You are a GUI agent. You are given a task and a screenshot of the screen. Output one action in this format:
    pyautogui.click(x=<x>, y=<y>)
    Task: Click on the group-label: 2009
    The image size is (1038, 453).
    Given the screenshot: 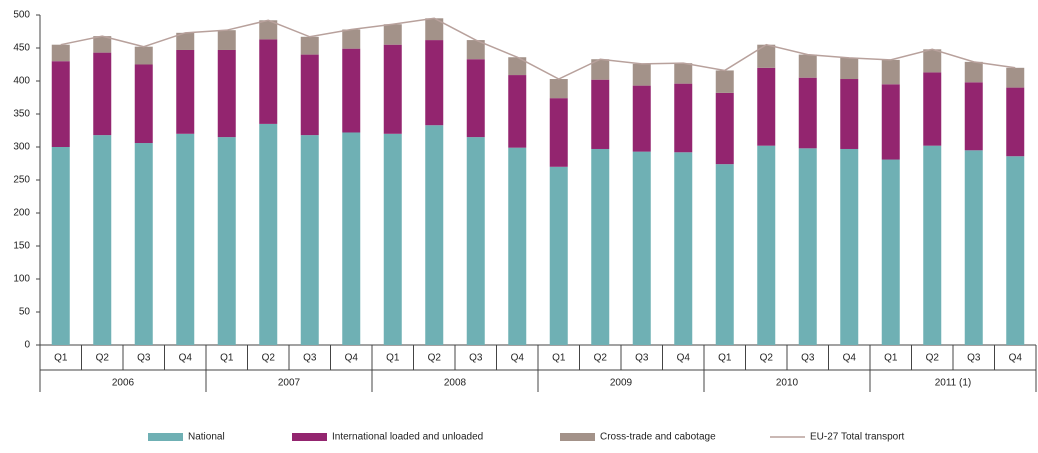 What is the action you would take?
    pyautogui.click(x=621, y=383)
    